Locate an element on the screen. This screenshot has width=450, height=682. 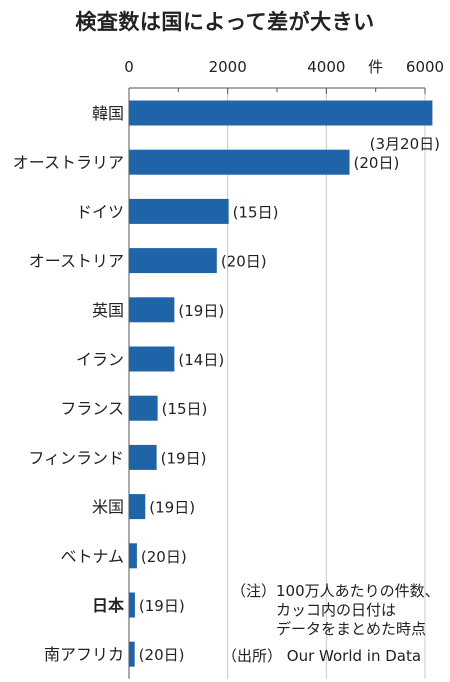
note-line-2: カッコ内の日付は is located at coordinates (336, 610).